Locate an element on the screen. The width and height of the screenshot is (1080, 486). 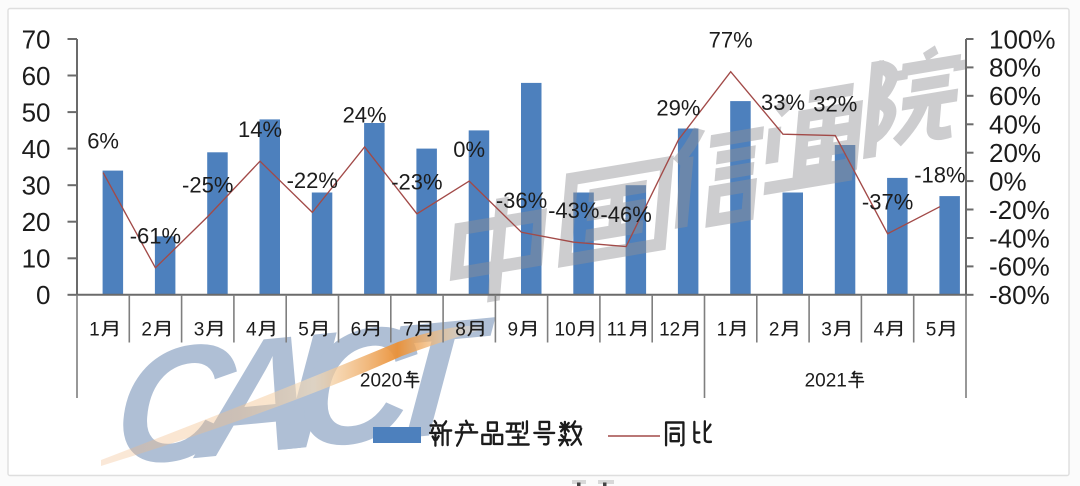
svg-text: 29% is located at coordinates (678, 108).